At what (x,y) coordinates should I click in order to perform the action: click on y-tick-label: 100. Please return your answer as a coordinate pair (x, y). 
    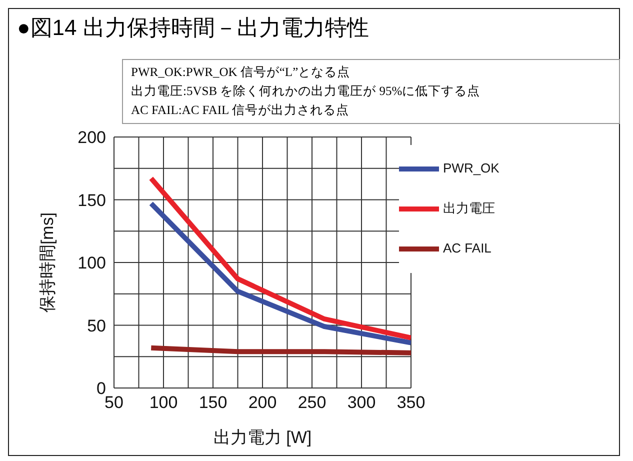
    Looking at the image, I should click on (92, 263).